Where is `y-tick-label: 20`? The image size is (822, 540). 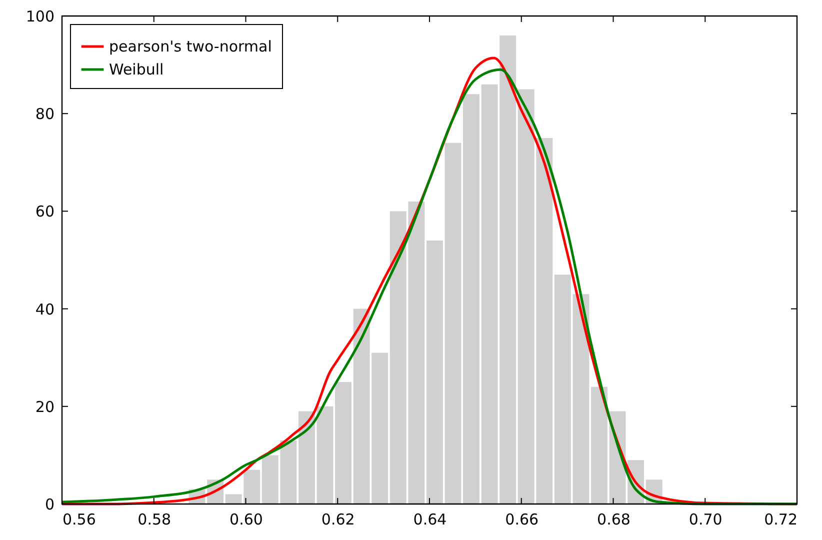 y-tick-label: 20 is located at coordinates (44, 407).